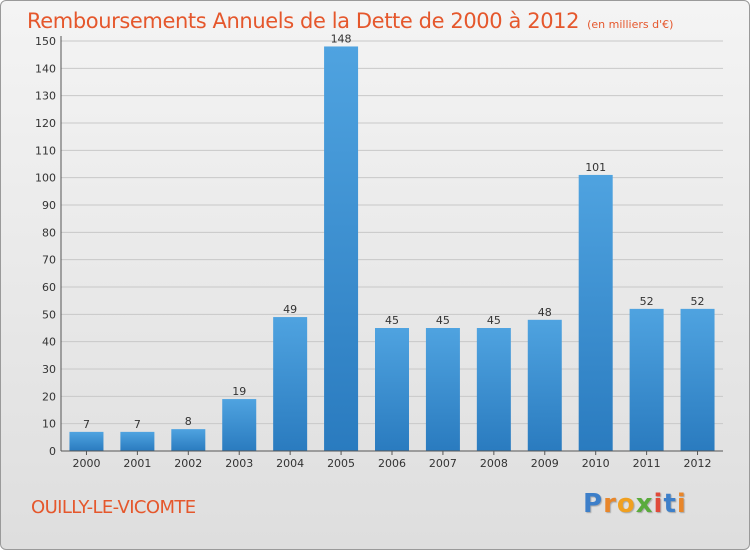 Image resolution: width=750 pixels, height=550 pixels. I want to click on x-tick-label-2006: 2006, so click(392, 463).